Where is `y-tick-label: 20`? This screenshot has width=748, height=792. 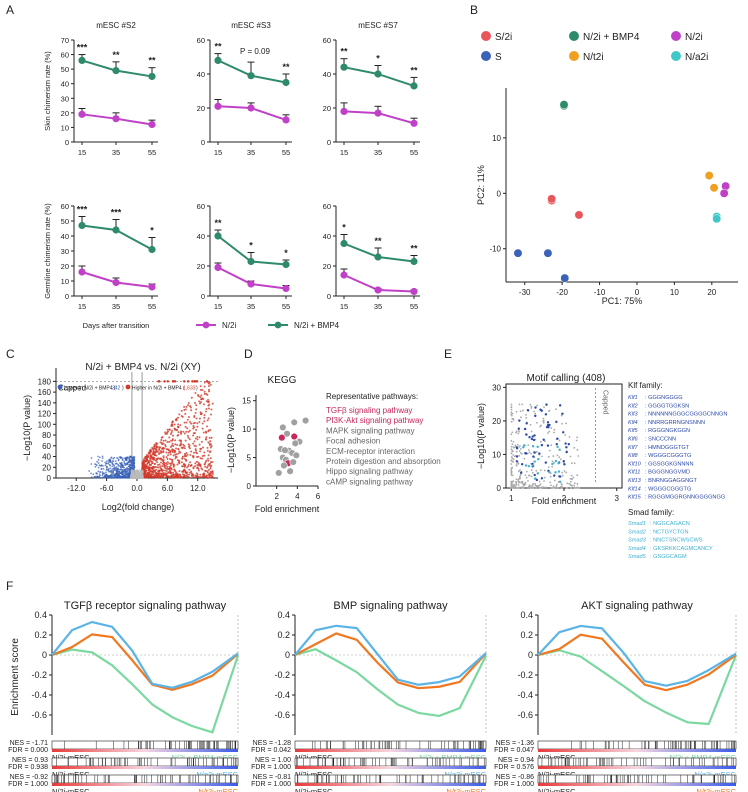 y-tick-label: 20 is located at coordinates (327, 266).